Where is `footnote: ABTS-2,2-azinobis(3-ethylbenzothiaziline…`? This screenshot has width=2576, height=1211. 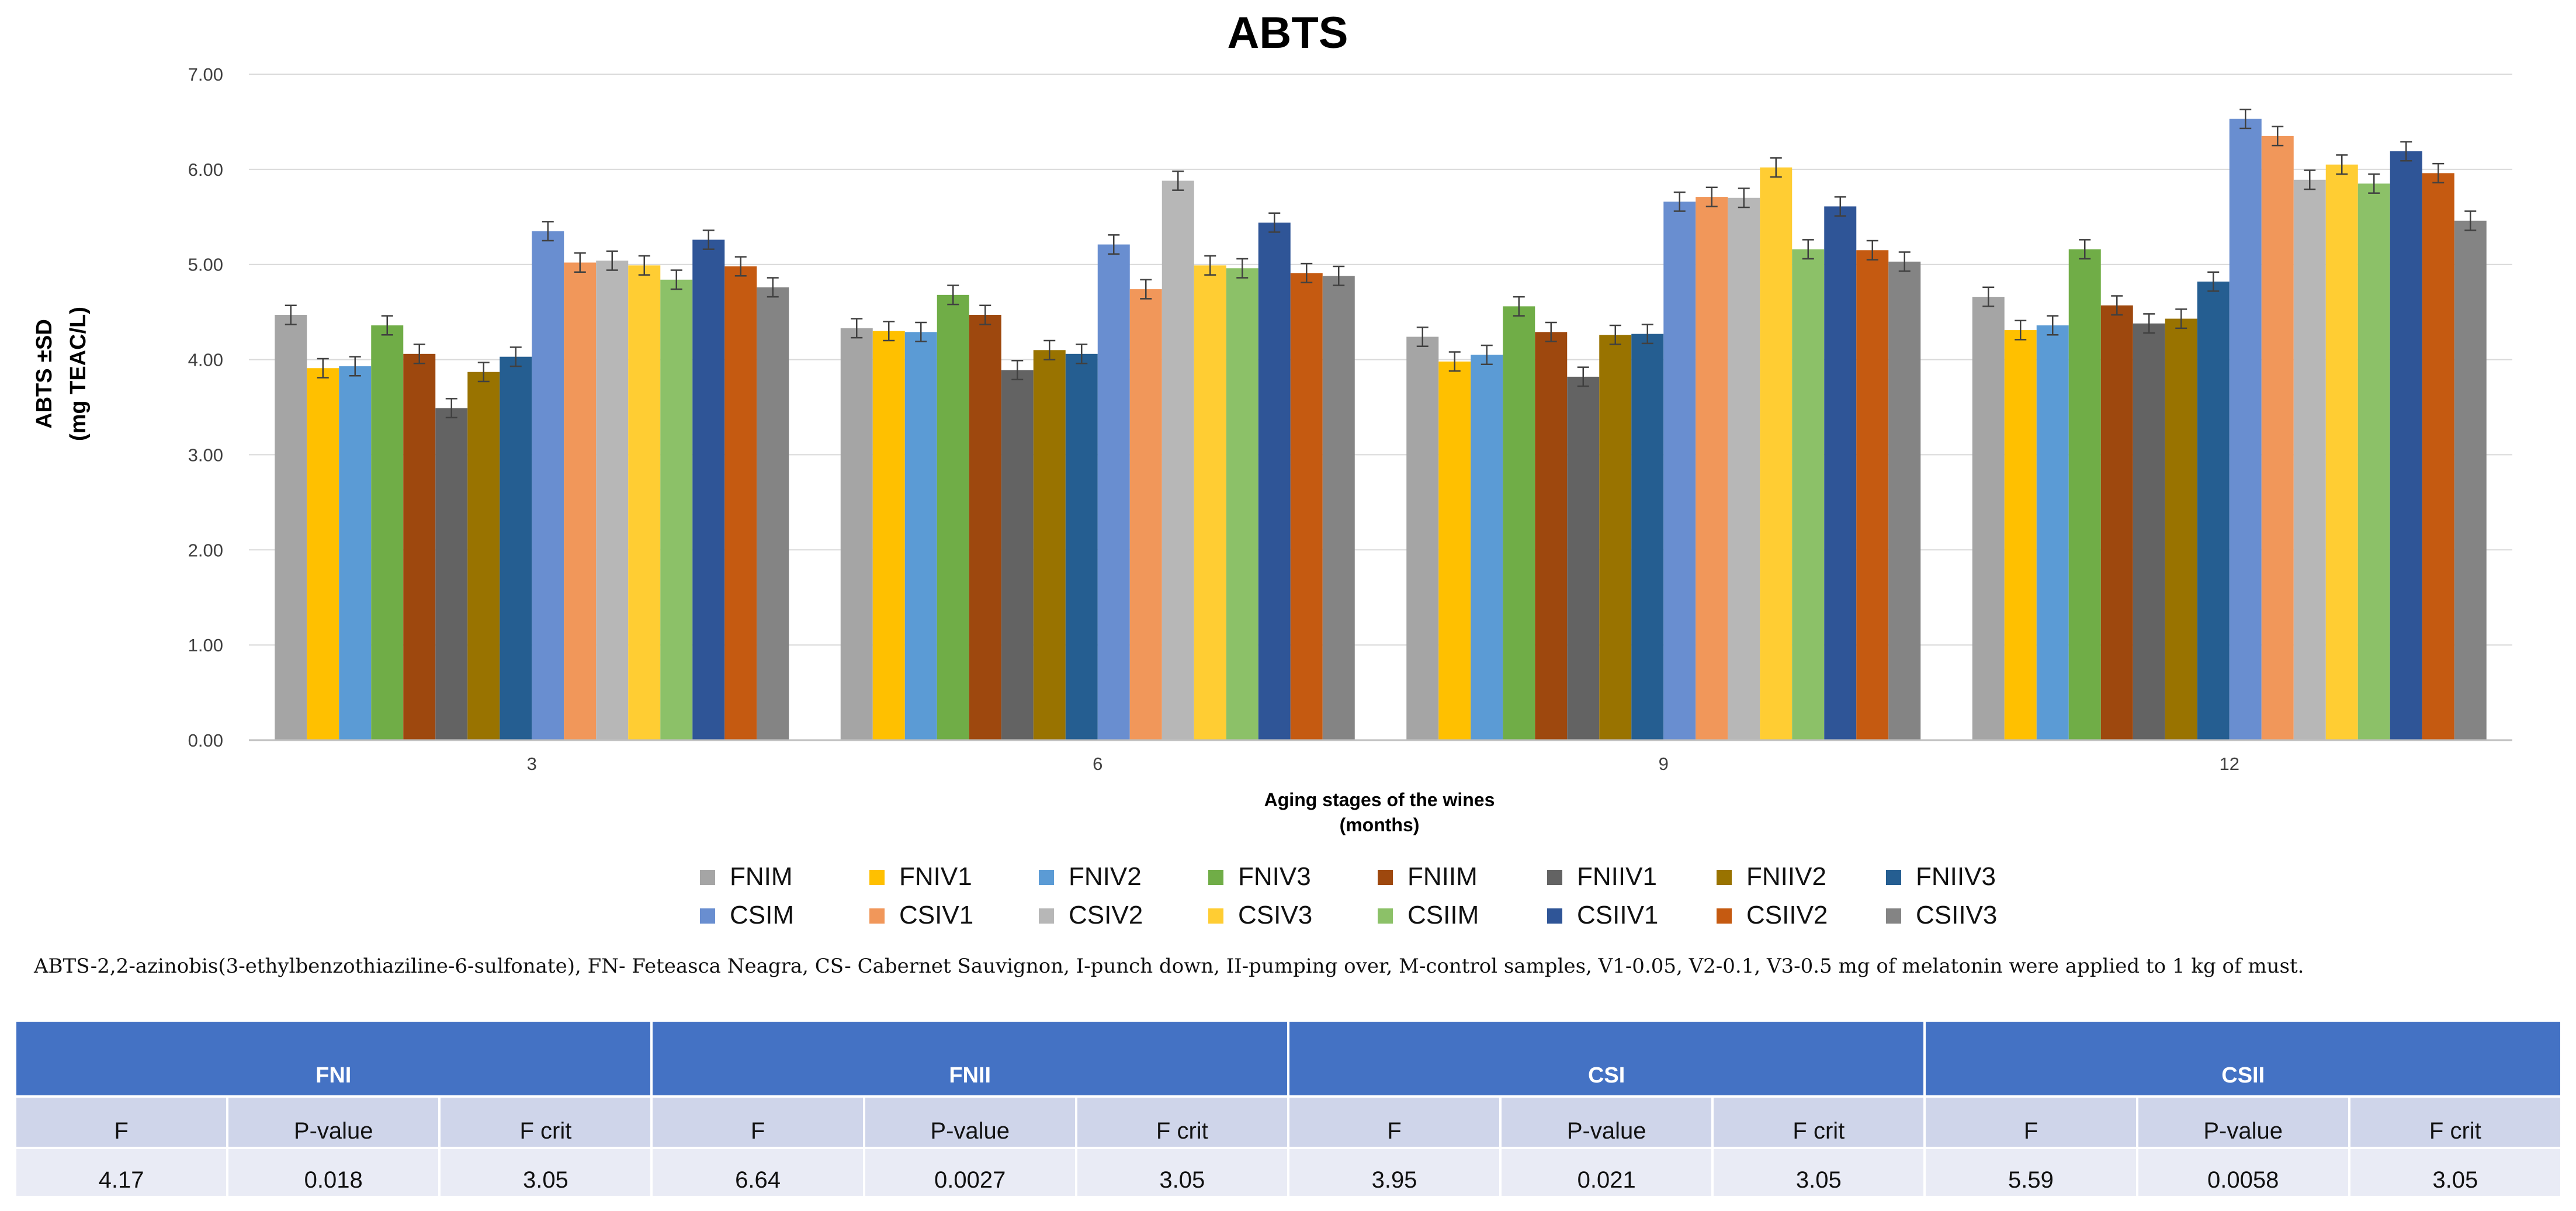
footnote: ABTS-2,2-azinobis(3-ethylbenzothiaziline… is located at coordinates (1169, 966).